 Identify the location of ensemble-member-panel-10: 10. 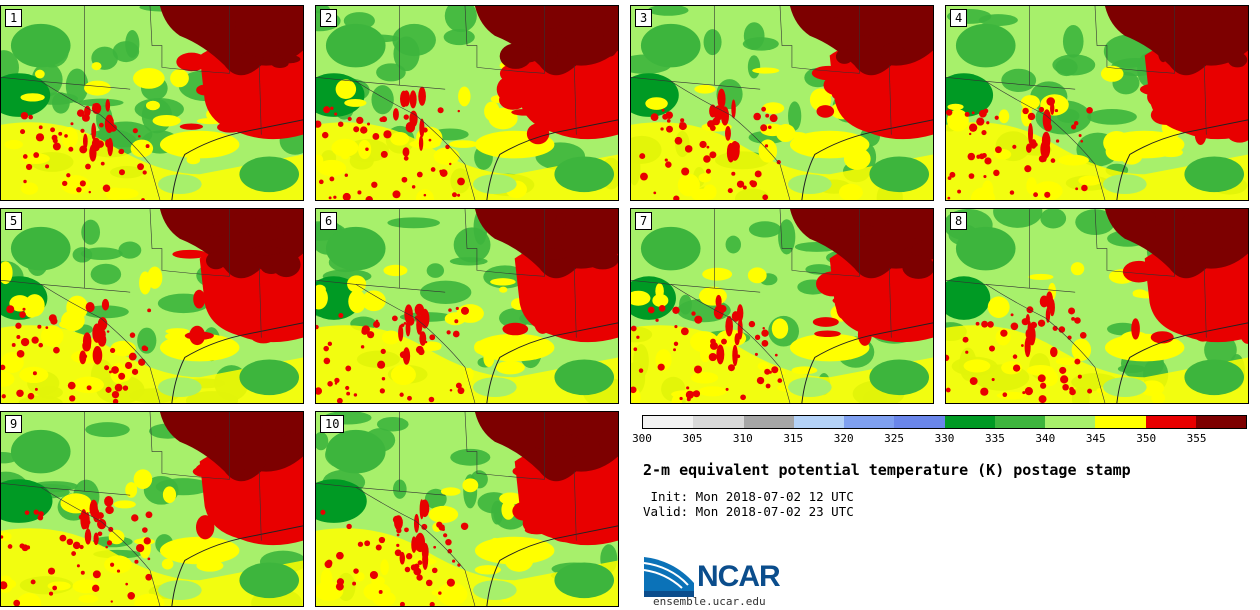
(467, 509).